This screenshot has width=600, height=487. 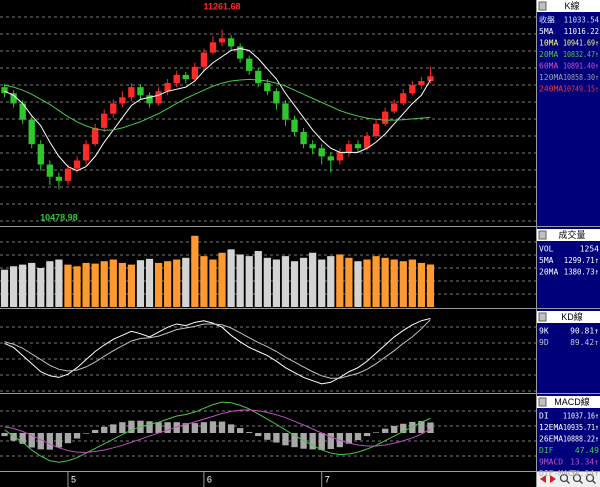 I want to click on zoom-in-button, so click(x=564, y=478).